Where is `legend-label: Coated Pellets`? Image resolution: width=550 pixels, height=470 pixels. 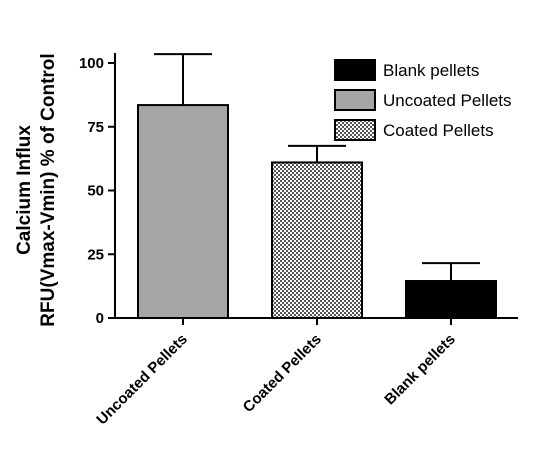 legend-label: Coated Pellets is located at coordinates (438, 130).